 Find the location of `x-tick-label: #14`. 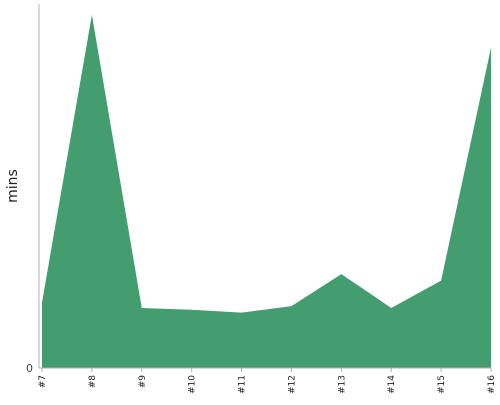

x-tick-label: #14 is located at coordinates (392, 384).